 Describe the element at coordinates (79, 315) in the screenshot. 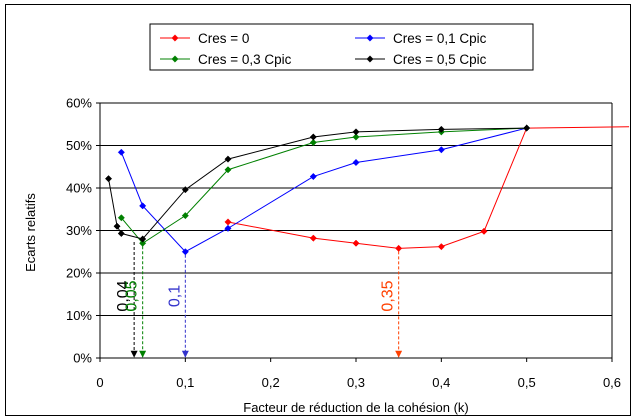

I see `y-tick-label: 10%` at that location.